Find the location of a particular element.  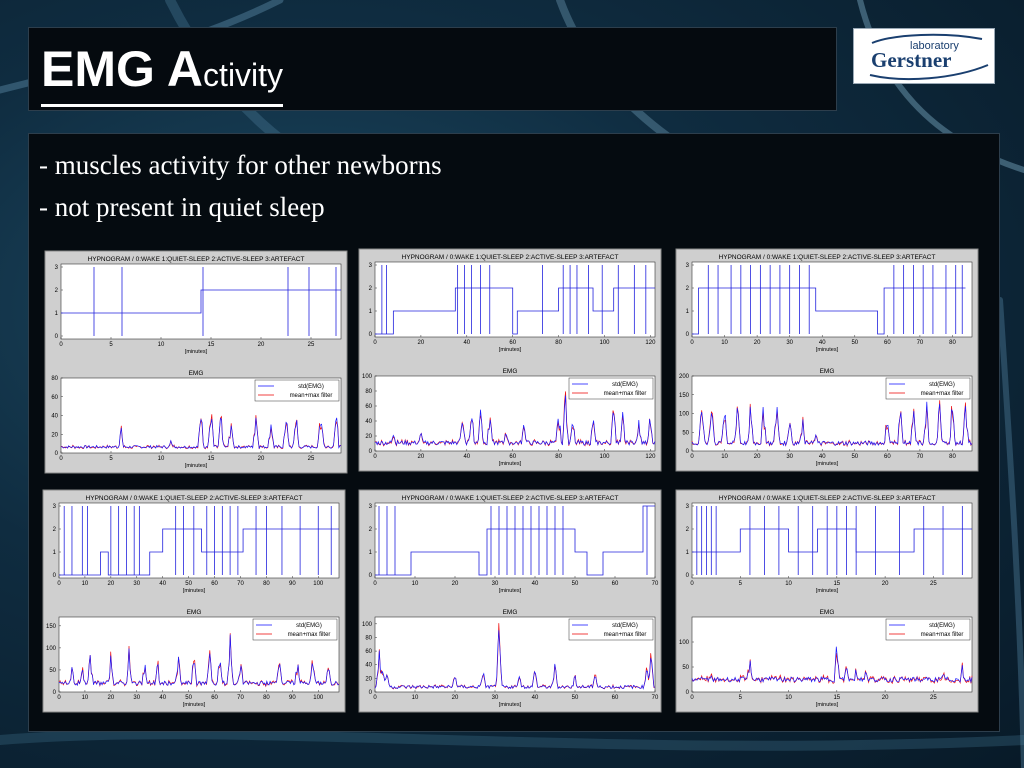

emg-xtick-label: 30 is located at coordinates (495, 698).